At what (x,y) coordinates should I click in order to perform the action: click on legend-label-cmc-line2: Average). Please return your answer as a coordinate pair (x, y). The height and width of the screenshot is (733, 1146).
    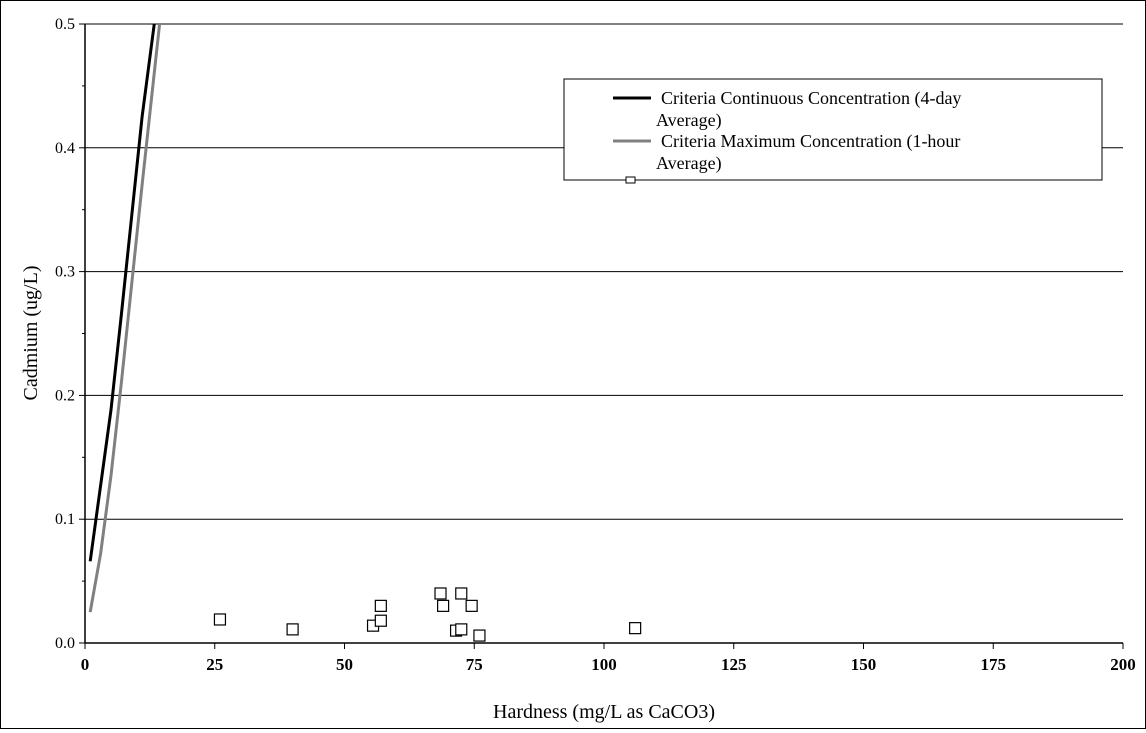
    Looking at the image, I should click on (689, 163).